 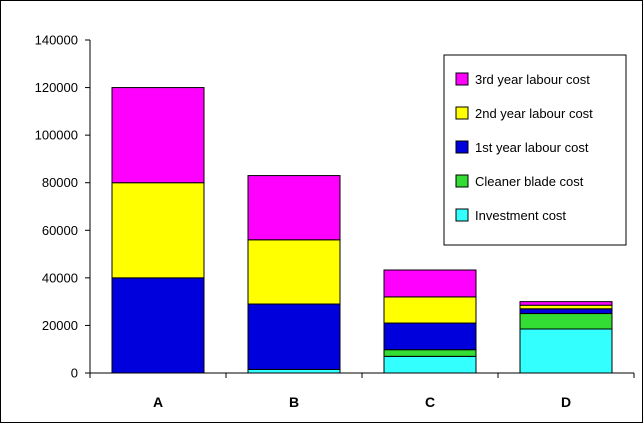 What do you see at coordinates (430, 402) in the screenshot?
I see `x-tick-label: C` at bounding box center [430, 402].